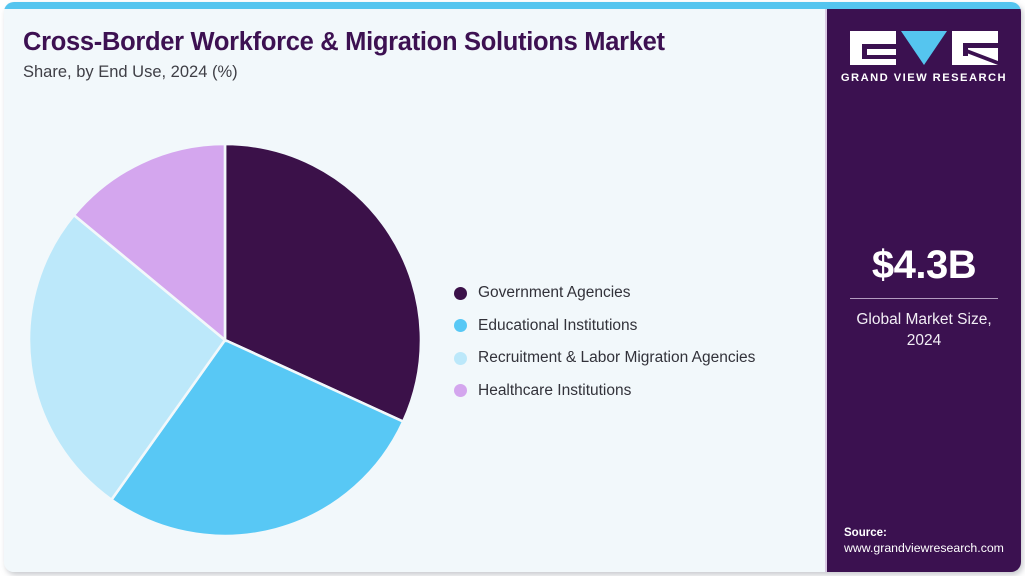 The width and height of the screenshot is (1025, 576). I want to click on source-block: Source: www.grandviewresearch.com, so click(930, 541).